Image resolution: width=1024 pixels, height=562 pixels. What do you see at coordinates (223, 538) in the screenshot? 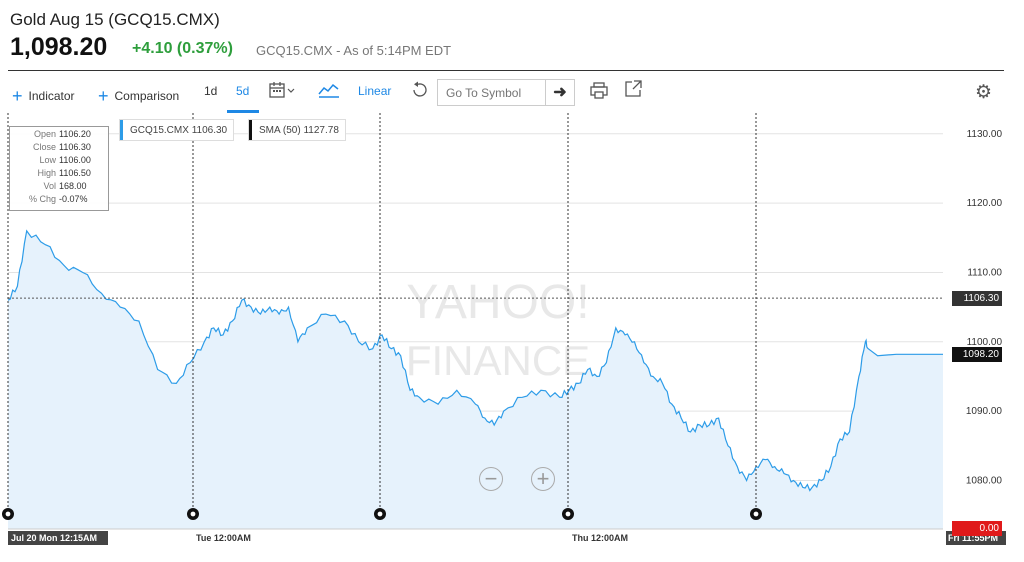
I see `x-label-tue: Tue 12:00AM` at bounding box center [223, 538].